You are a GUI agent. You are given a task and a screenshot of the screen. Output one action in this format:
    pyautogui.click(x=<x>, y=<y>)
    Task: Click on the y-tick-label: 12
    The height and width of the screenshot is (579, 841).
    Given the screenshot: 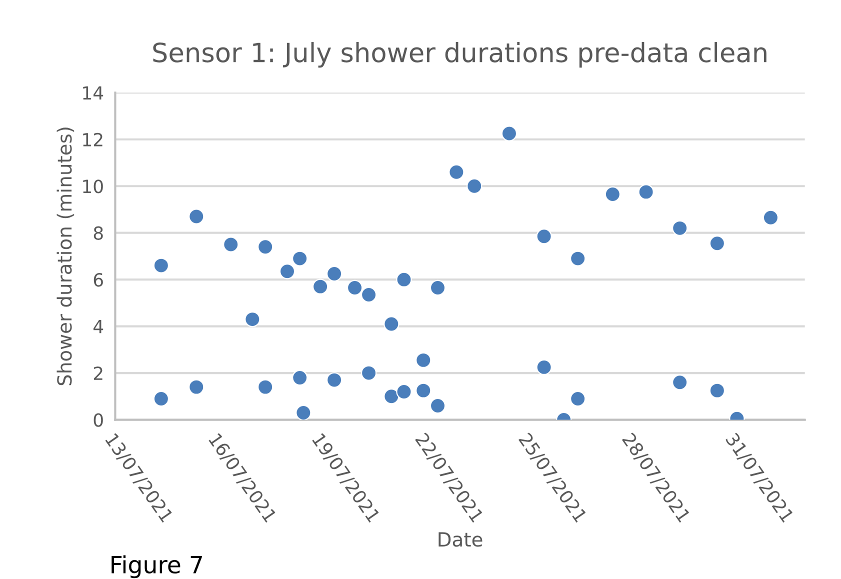 What is the action you would take?
    pyautogui.click(x=92, y=139)
    